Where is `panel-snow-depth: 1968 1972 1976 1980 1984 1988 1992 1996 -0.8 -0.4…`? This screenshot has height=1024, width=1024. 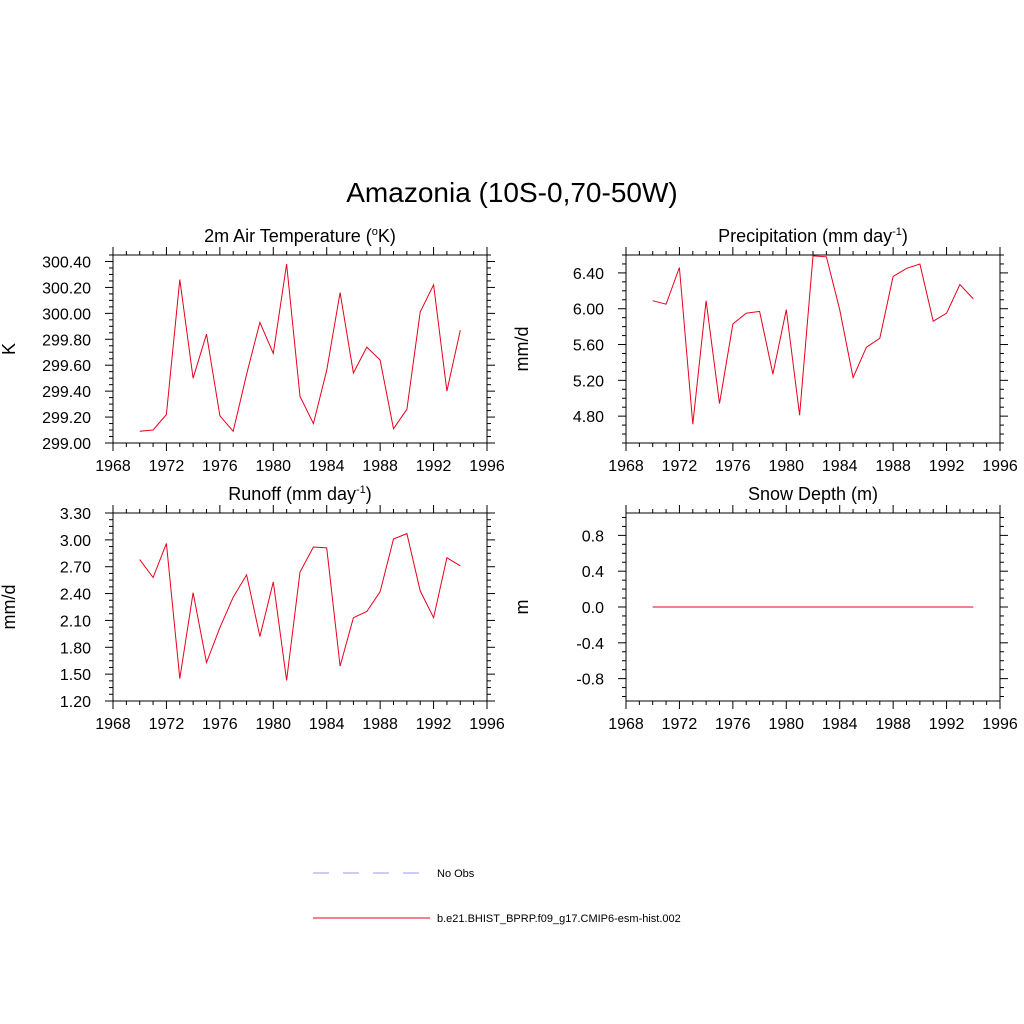
panel-snow-depth: 1968 1972 1976 1980 1984 1988 1992 1996 -0.8 -0.4… is located at coordinates (765, 608).